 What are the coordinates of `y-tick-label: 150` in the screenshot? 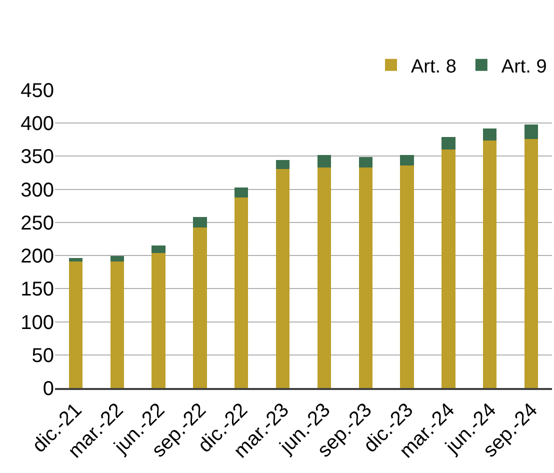 It's located at (37, 289).